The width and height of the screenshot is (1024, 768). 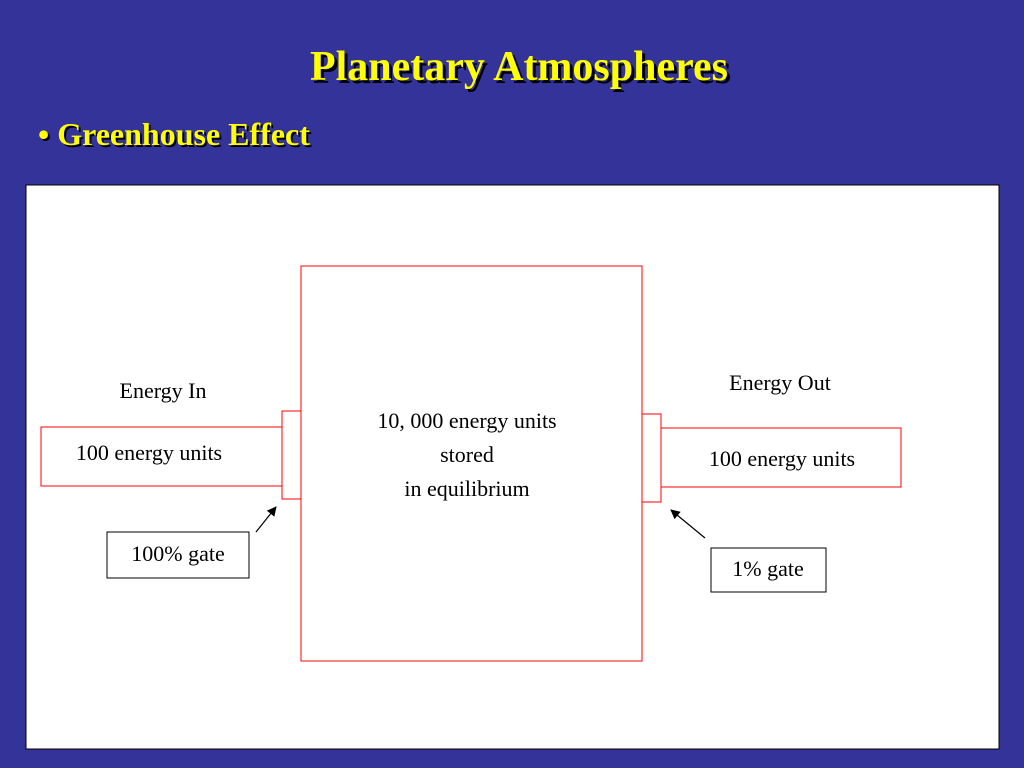 I want to click on input-label: Energy In, so click(x=163, y=390).